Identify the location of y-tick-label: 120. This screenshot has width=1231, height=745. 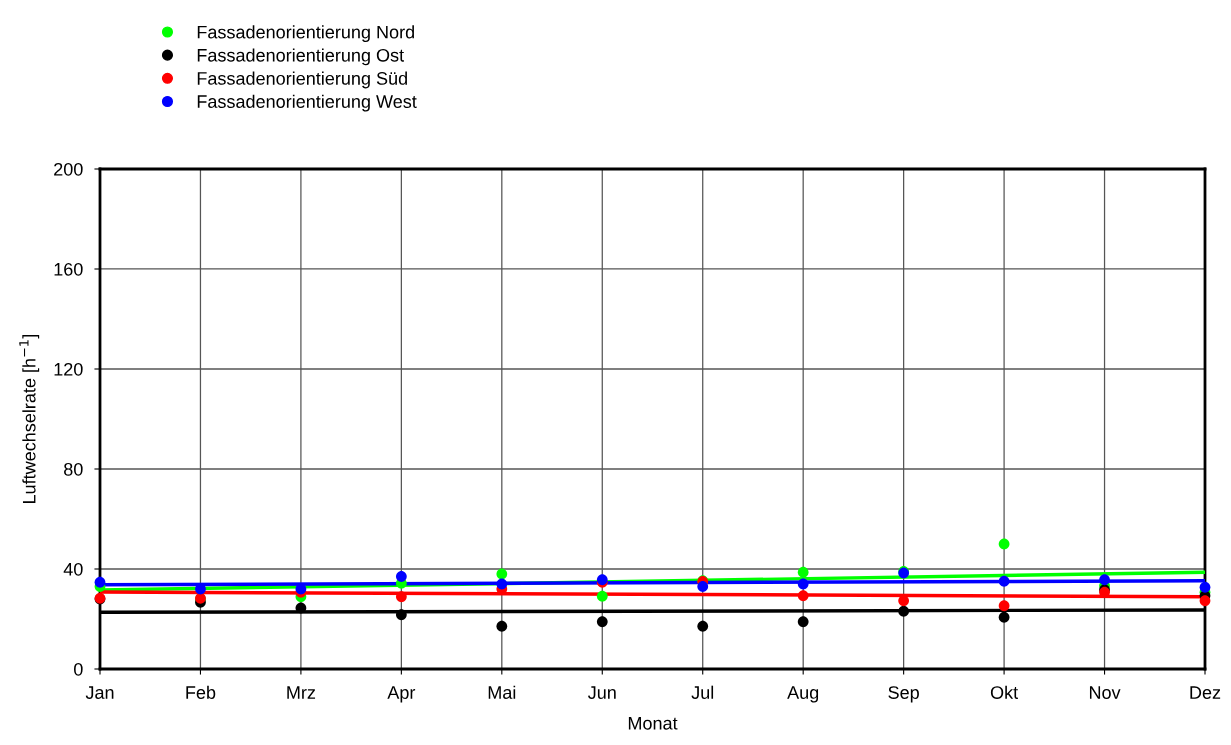
(68, 369).